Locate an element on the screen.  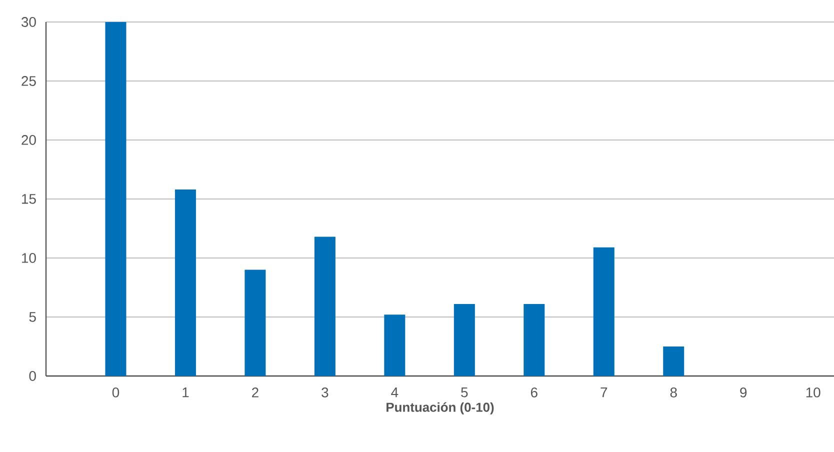
x-tick-label: 0 is located at coordinates (116, 393).